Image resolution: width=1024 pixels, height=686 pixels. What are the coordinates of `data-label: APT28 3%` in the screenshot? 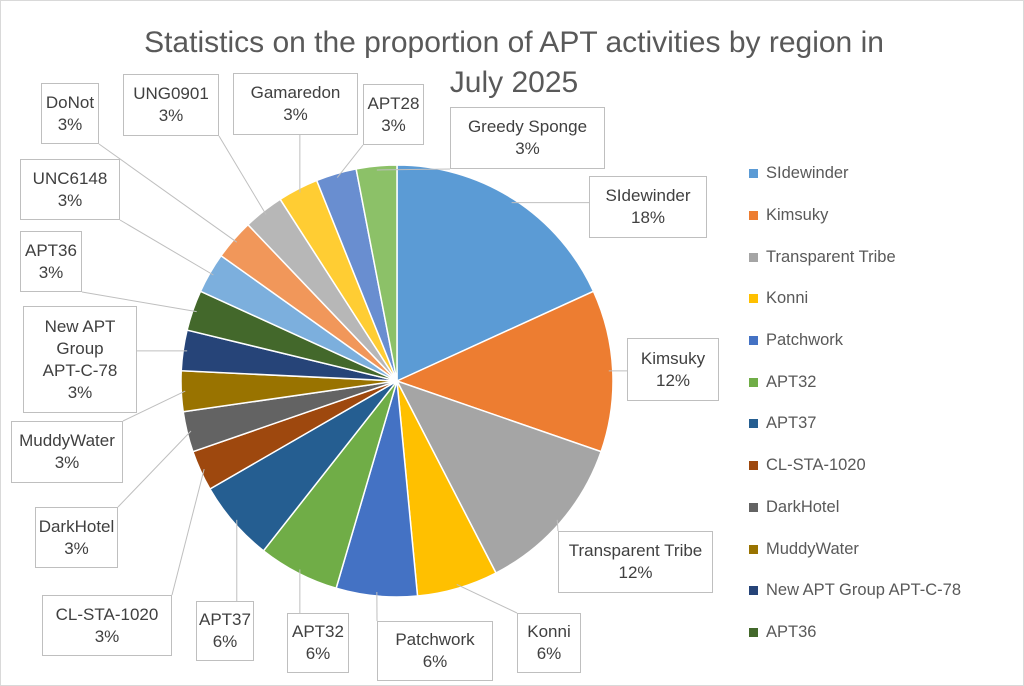 It's located at (393, 114).